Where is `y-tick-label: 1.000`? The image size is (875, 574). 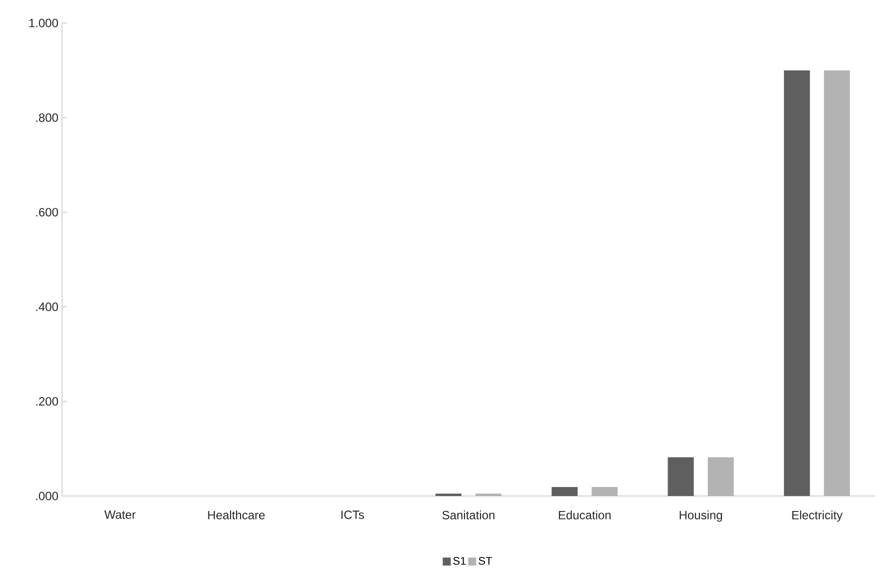
y-tick-label: 1.000 is located at coordinates (43, 23).